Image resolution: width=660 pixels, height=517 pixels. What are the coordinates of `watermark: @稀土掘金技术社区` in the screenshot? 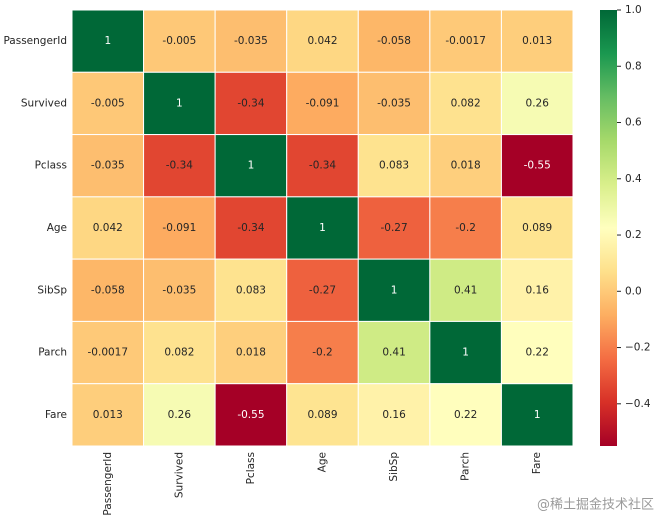 It's located at (595, 505).